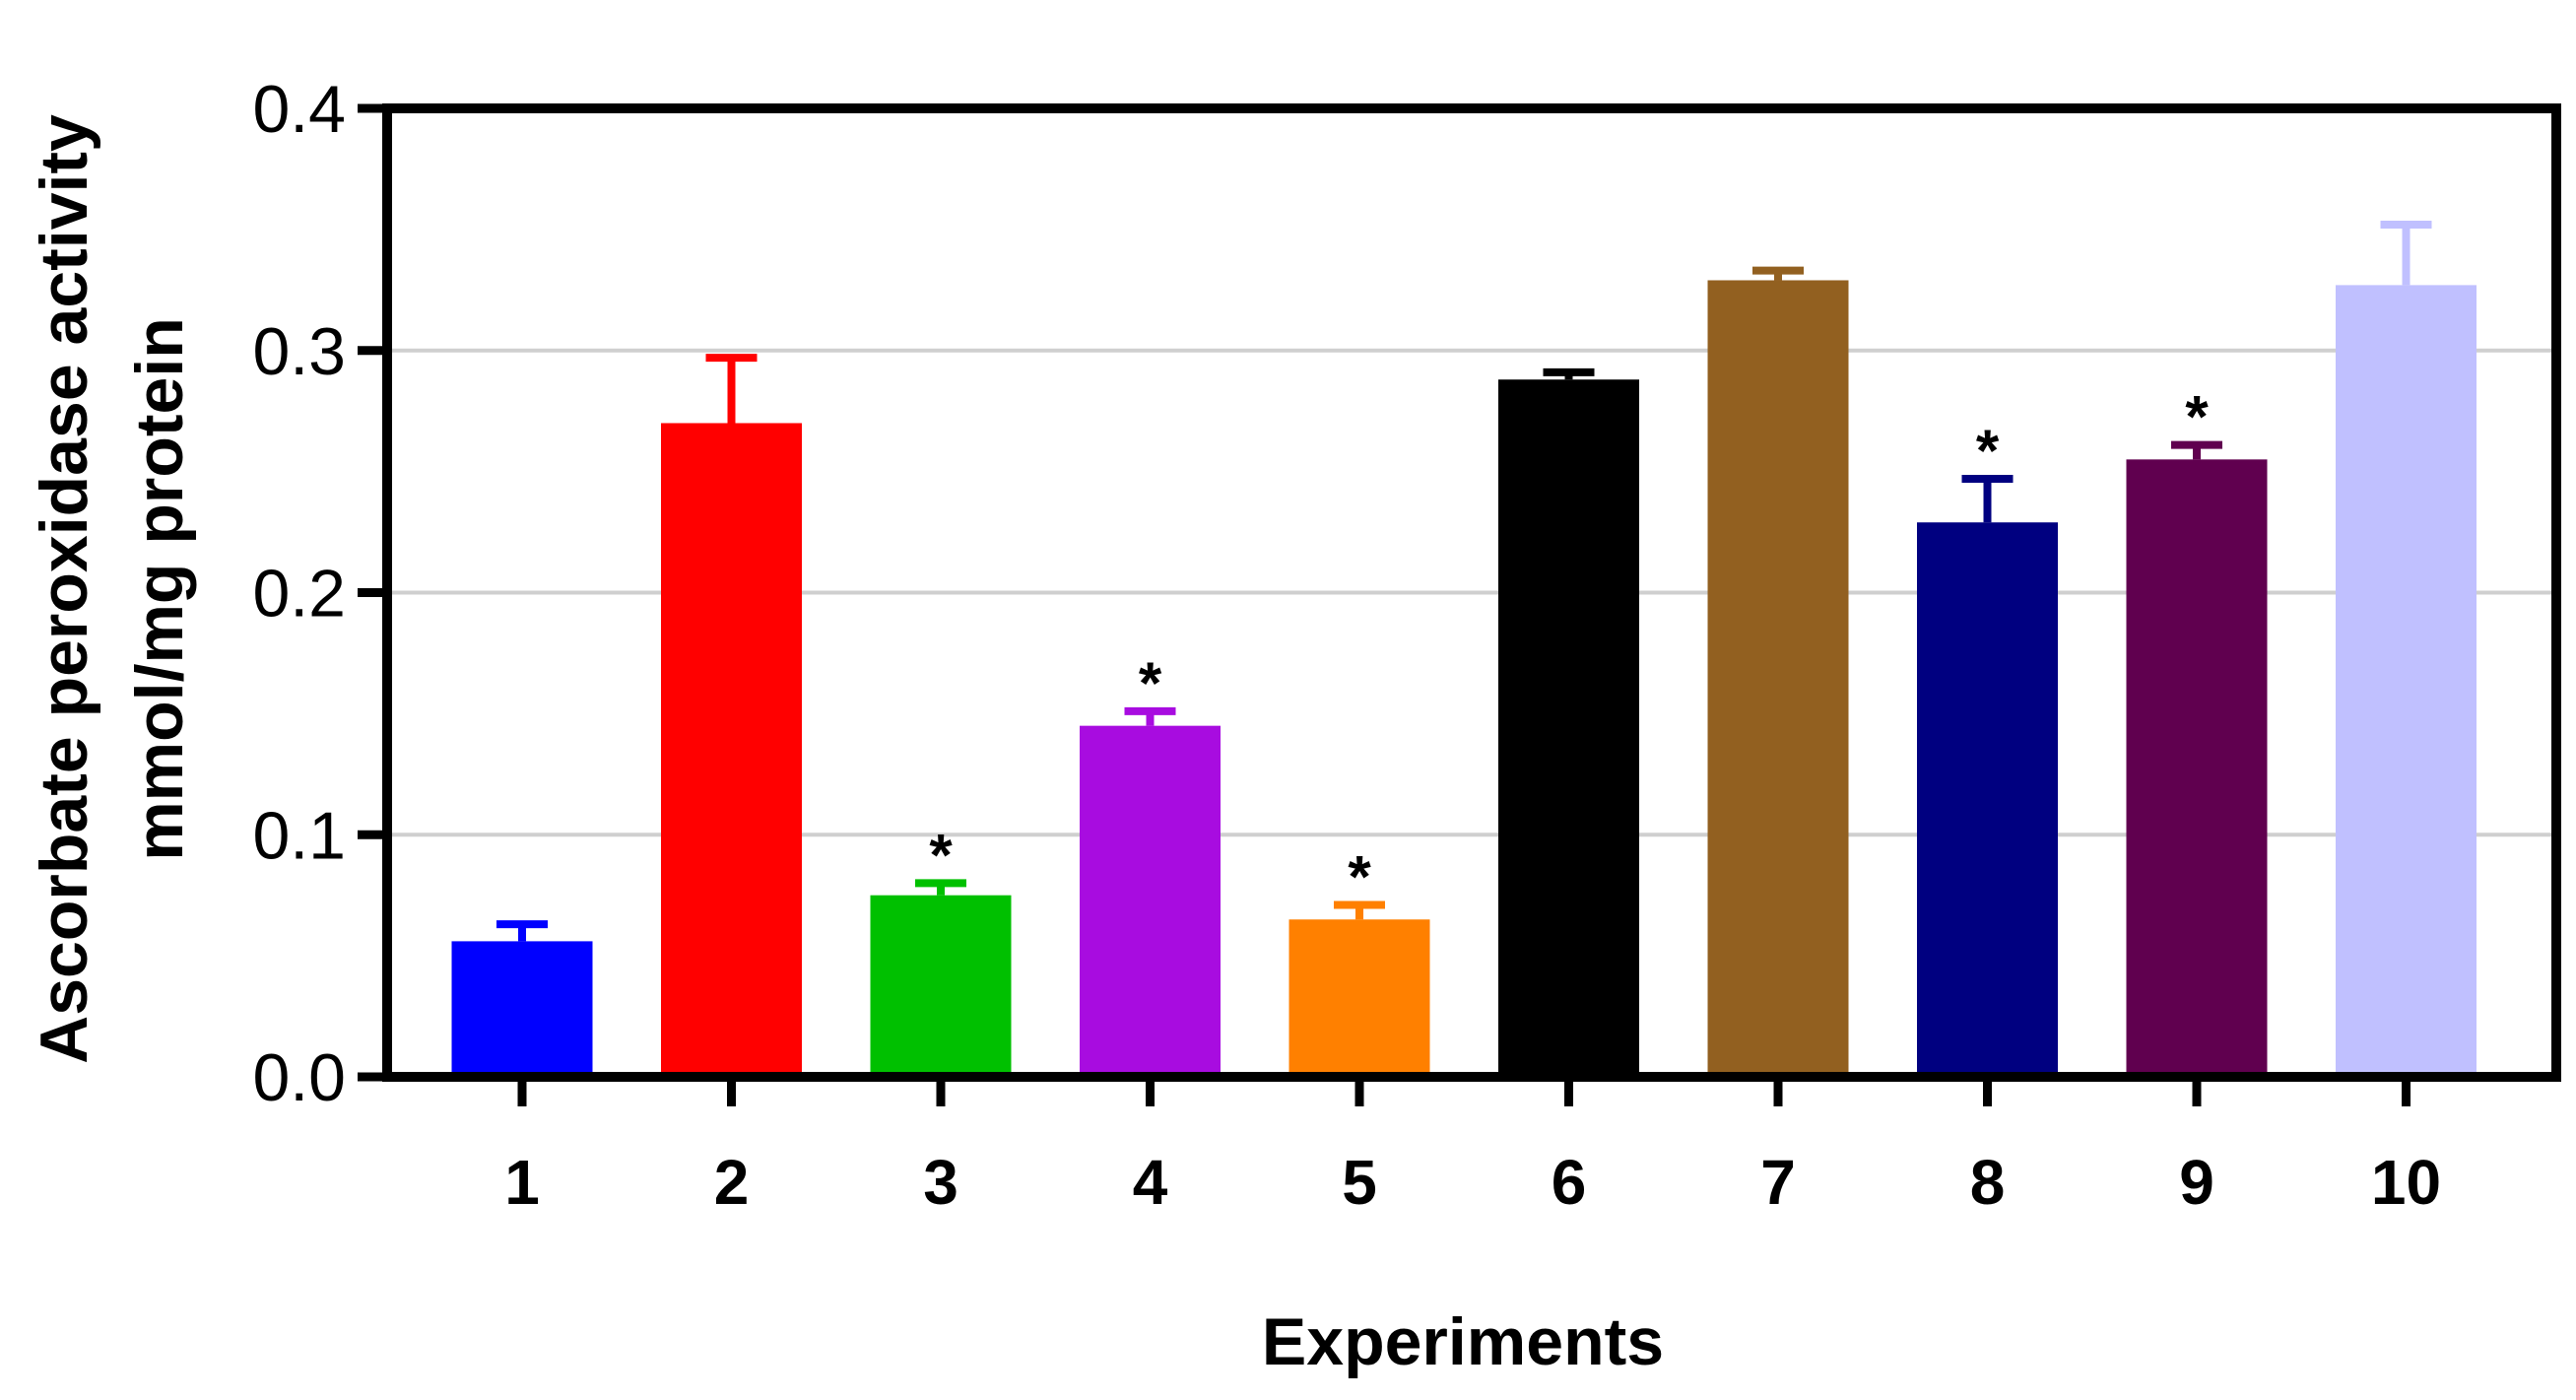 The image size is (2576, 1400). What do you see at coordinates (1988, 1182) in the screenshot?
I see `x-tick-label-8: 8` at bounding box center [1988, 1182].